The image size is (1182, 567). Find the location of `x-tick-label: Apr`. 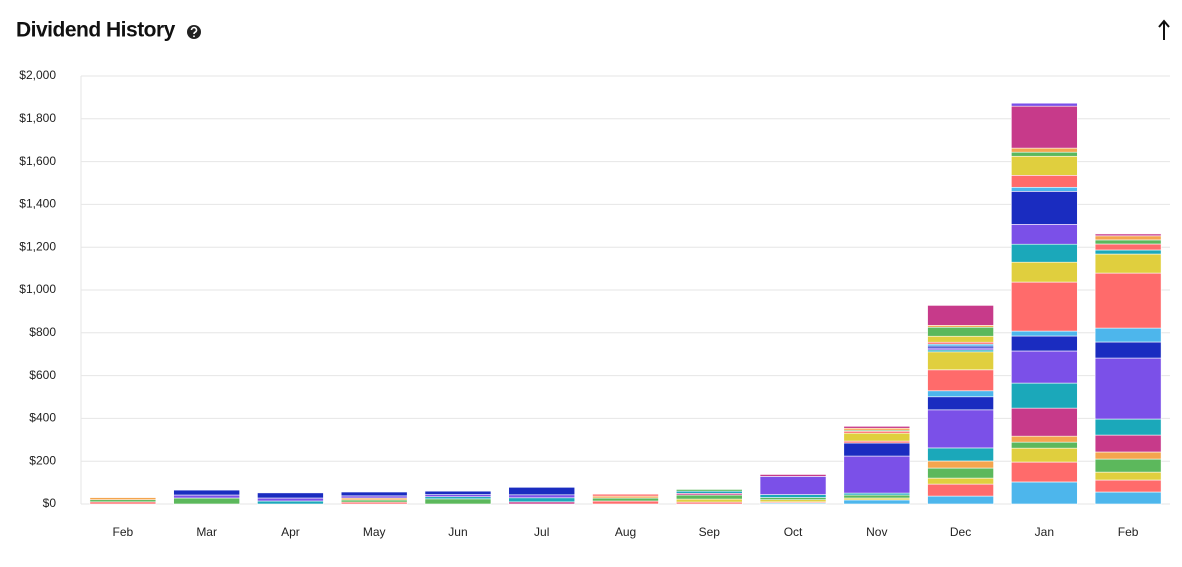

x-tick-label: Apr is located at coordinates (290, 532).